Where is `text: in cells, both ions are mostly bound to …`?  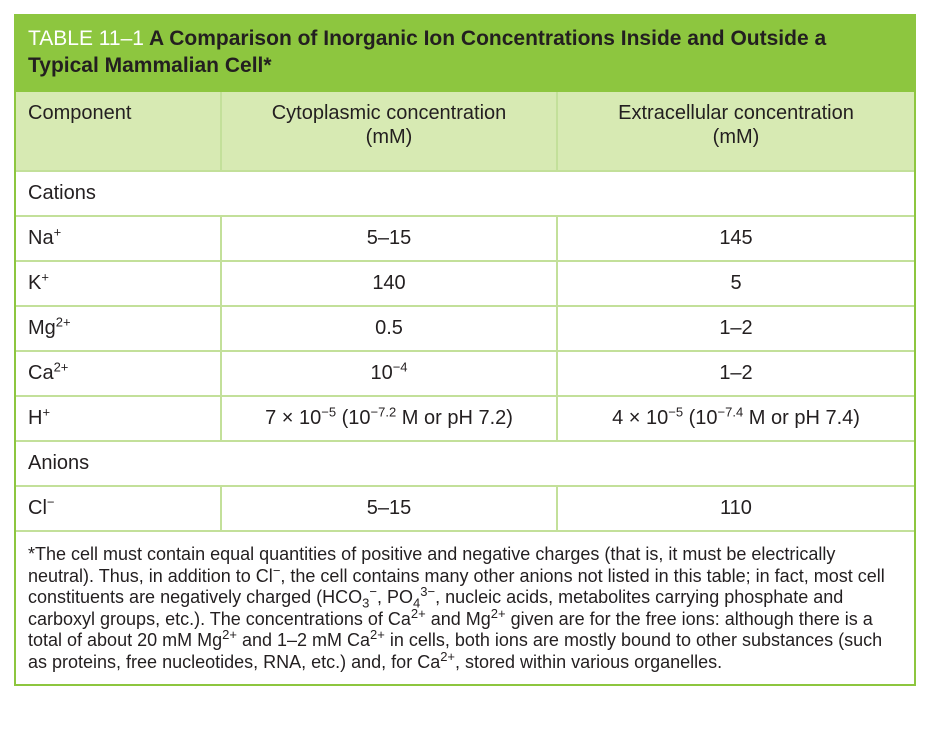 text: in cells, both ions are mostly bound to … is located at coordinates (455, 651).